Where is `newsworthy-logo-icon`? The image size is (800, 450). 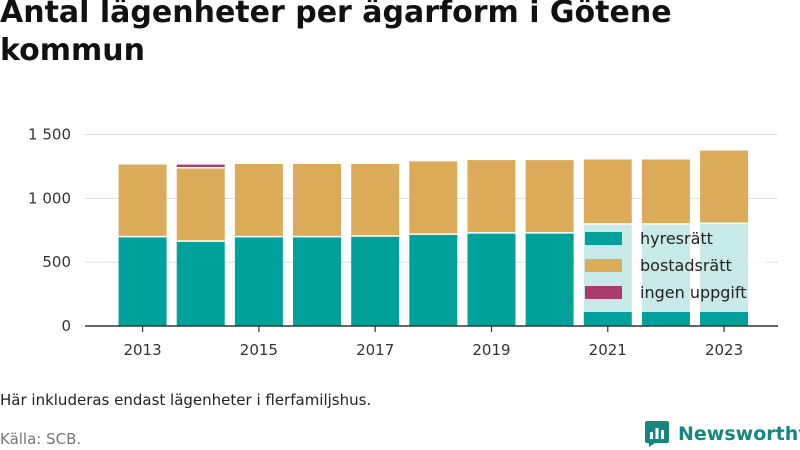 newsworthy-logo-icon is located at coordinates (657, 434).